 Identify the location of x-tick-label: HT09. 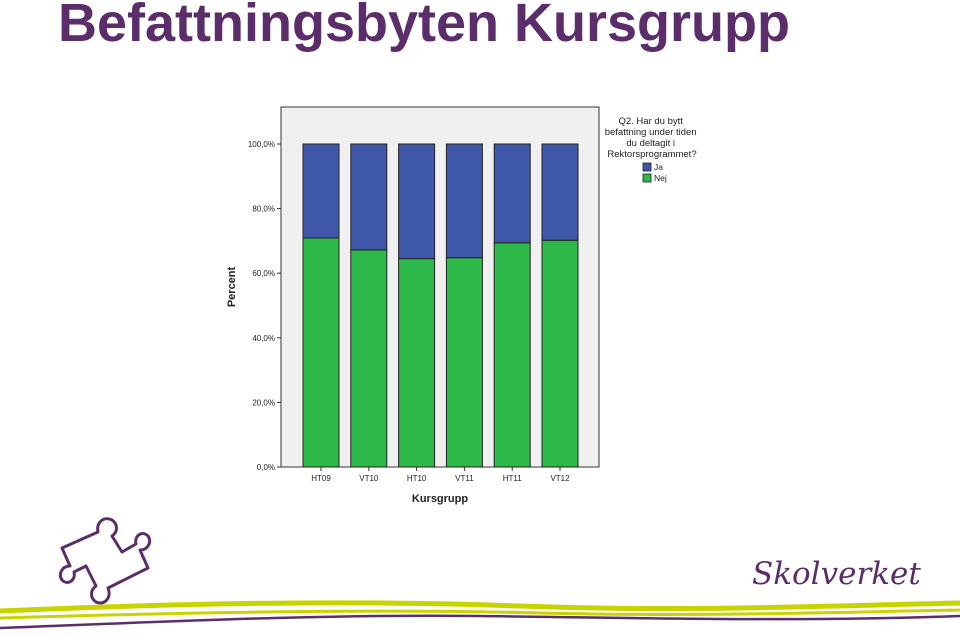
(321, 478).